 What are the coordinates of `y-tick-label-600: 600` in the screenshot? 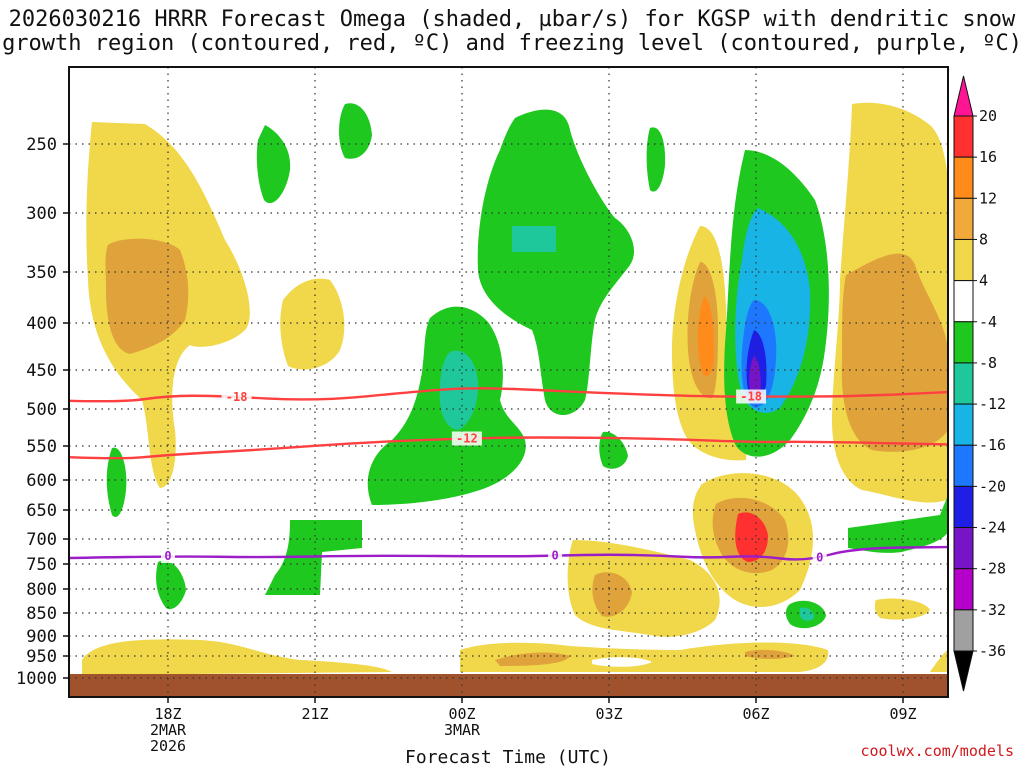 It's located at (41, 481).